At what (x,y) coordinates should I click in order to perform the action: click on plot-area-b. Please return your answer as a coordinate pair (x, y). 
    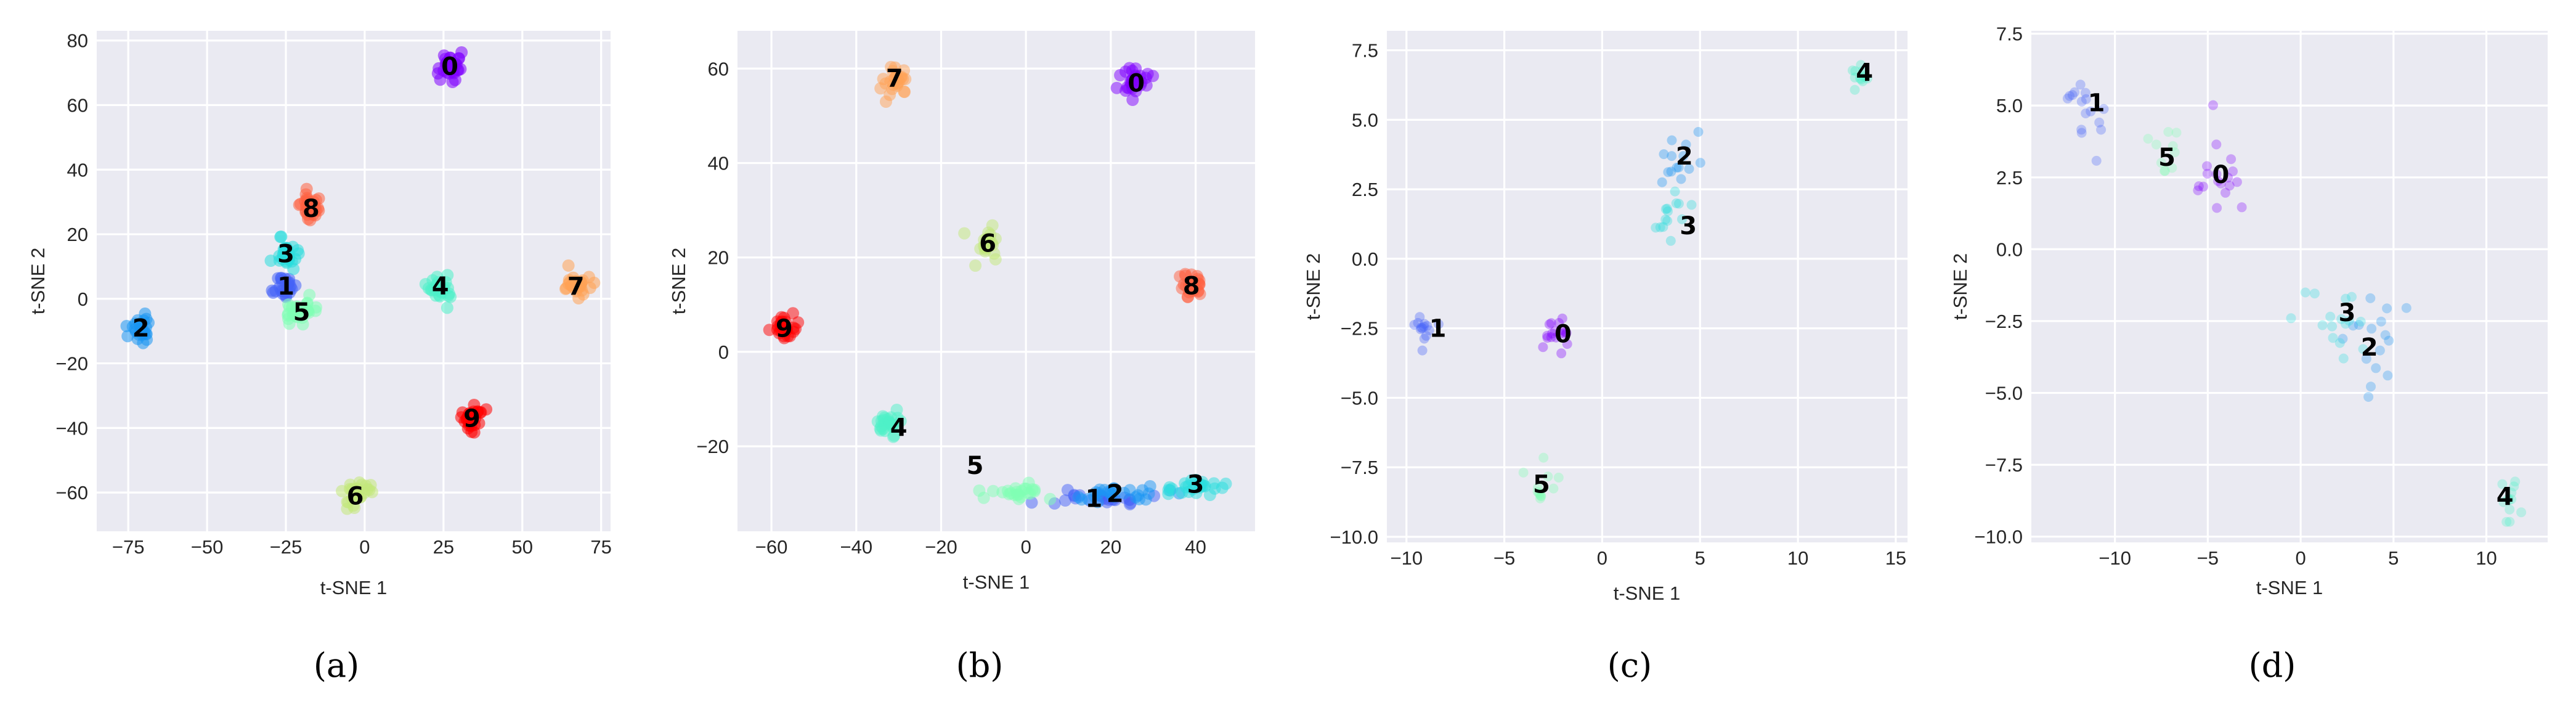
    Looking at the image, I should click on (996, 281).